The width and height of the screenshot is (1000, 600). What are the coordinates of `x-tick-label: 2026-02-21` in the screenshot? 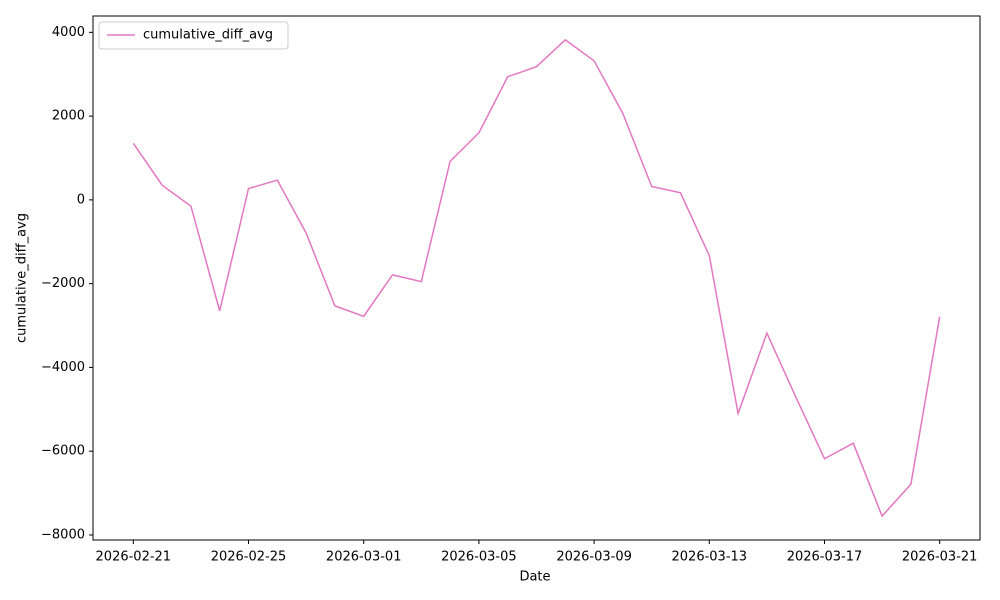 It's located at (134, 557).